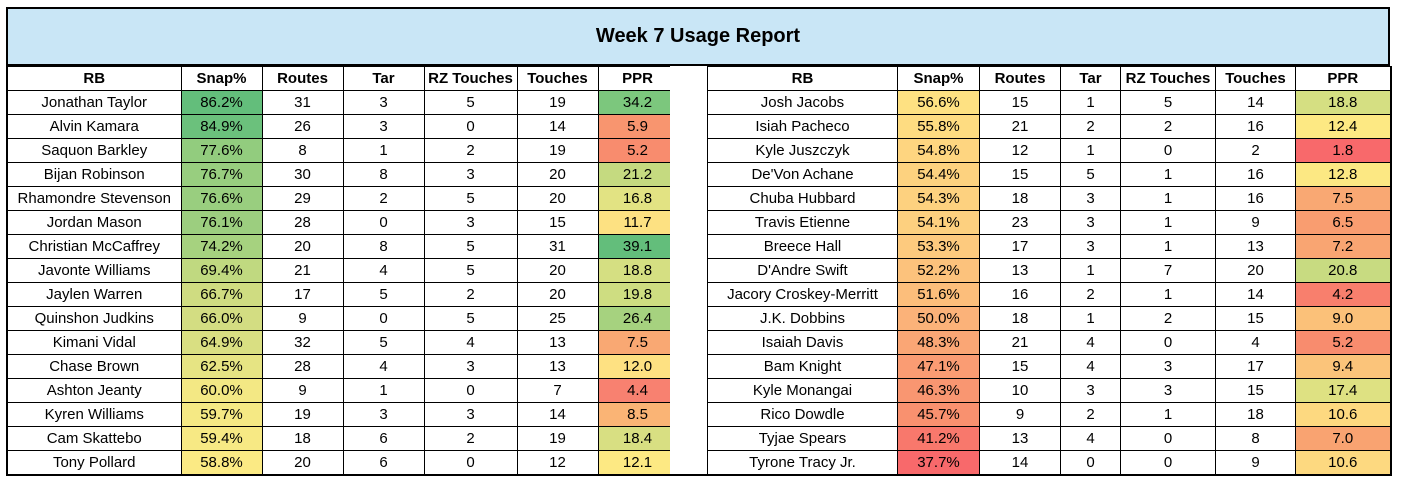  I want to click on table-row: D'Andre Swift 52.2% 13 1 7 20 20.8, so click(1049, 270).